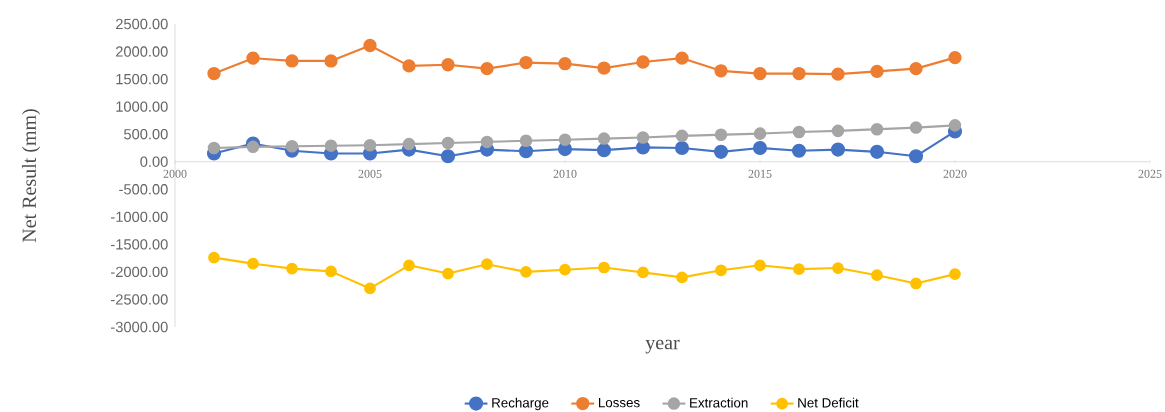  Describe the element at coordinates (1150, 173) in the screenshot. I see `x-tick-label: 2025` at that location.